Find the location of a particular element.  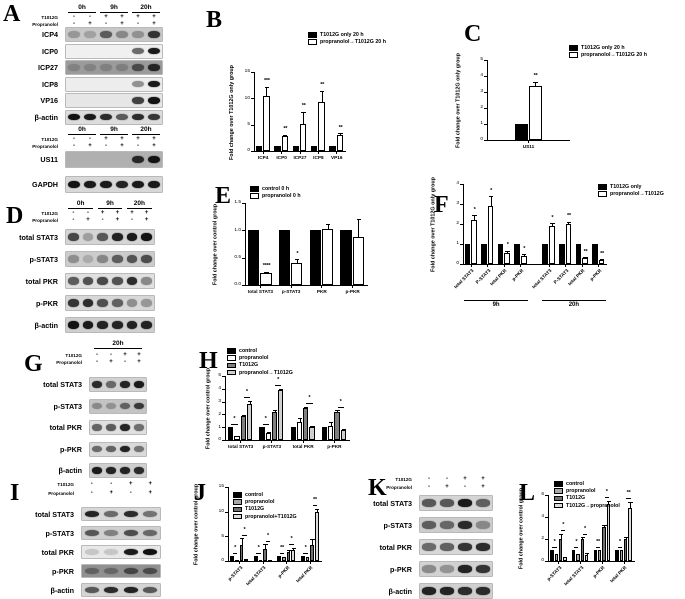

blot-time-label: 9h is located at coordinates (110, 203).